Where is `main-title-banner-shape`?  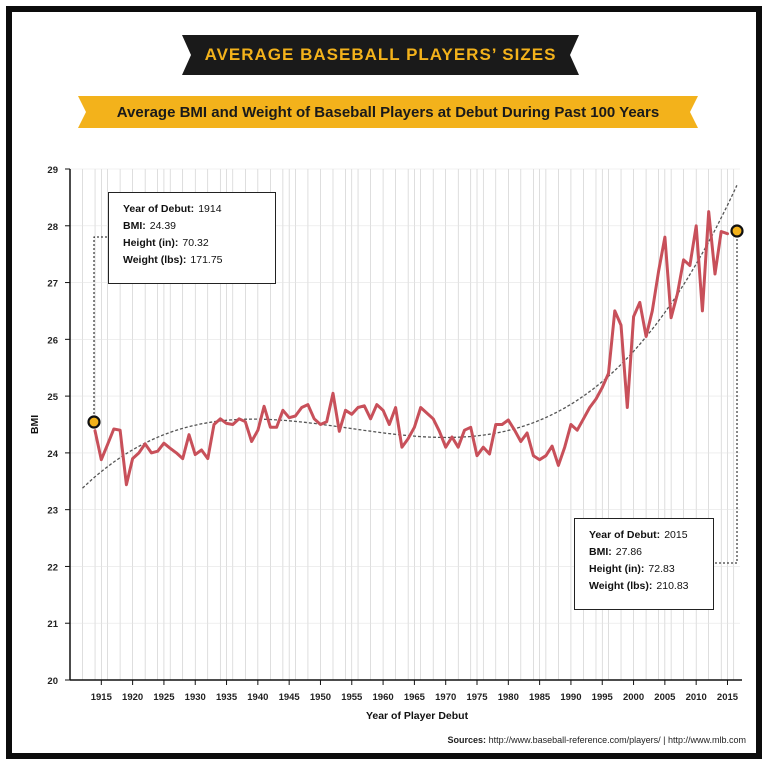
main-title-banner-shape is located at coordinates (380, 55).